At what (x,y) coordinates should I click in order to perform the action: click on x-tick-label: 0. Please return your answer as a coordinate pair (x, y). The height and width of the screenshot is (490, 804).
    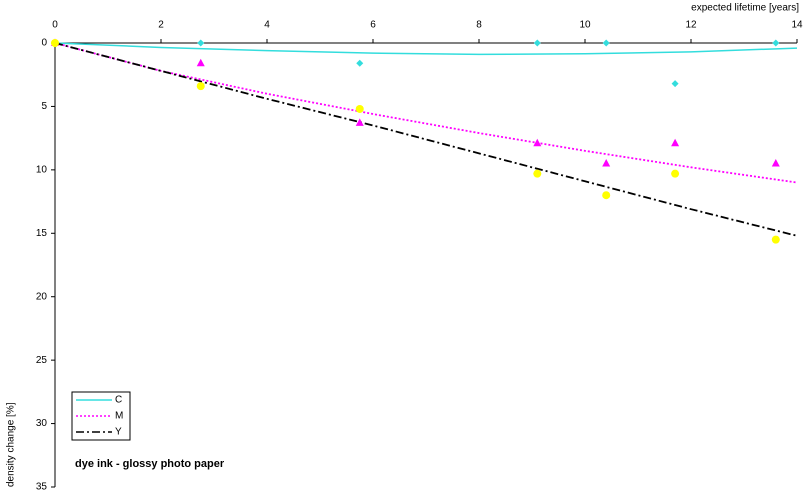
    Looking at the image, I should click on (55, 25).